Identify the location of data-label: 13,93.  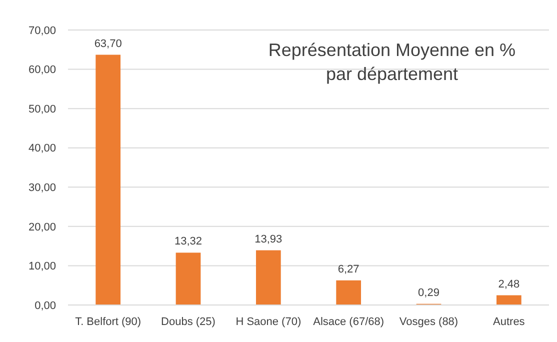
(268, 239).